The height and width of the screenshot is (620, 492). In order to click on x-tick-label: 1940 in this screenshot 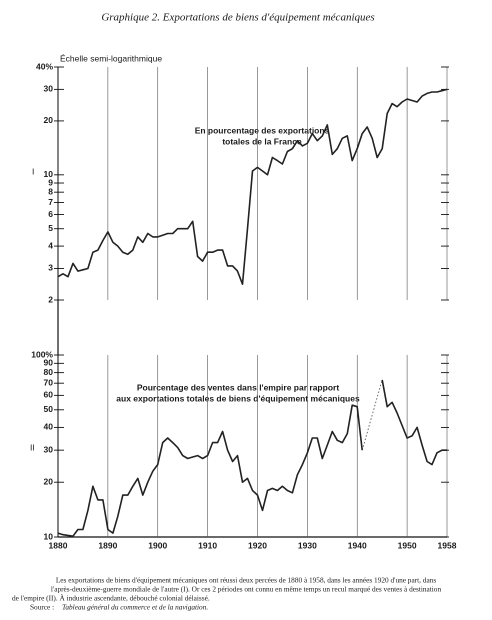, I will do `click(357, 545)`.